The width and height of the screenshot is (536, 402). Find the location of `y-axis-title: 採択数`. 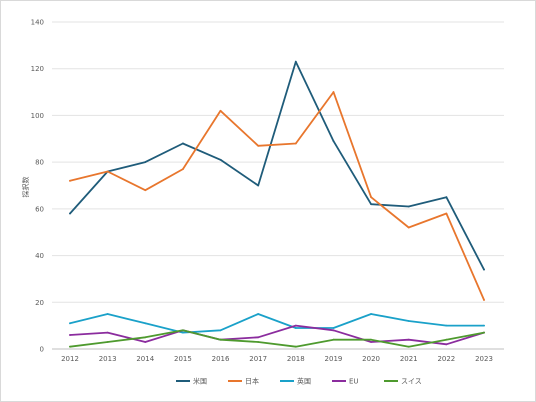

y-axis-title: 採択数 is located at coordinates (25, 187).